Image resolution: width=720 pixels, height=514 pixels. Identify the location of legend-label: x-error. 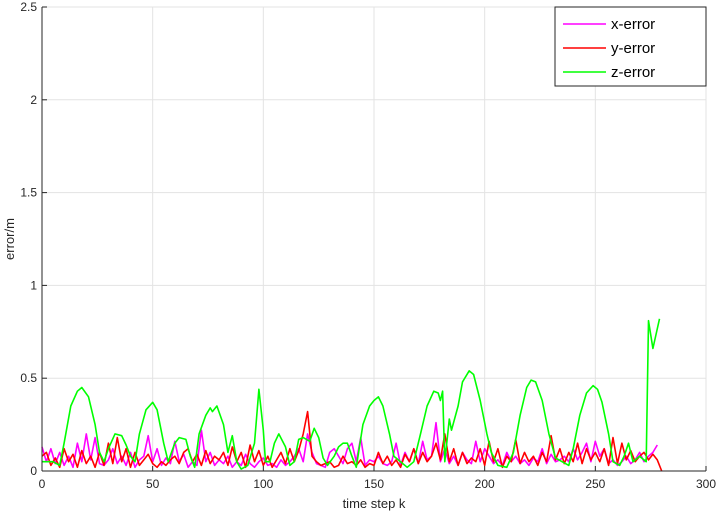
(633, 24).